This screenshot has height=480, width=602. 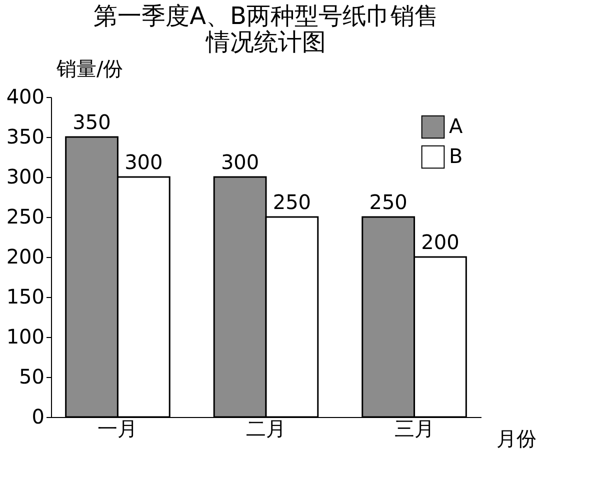 I want to click on x-tick-label: 一月, so click(x=118, y=428).